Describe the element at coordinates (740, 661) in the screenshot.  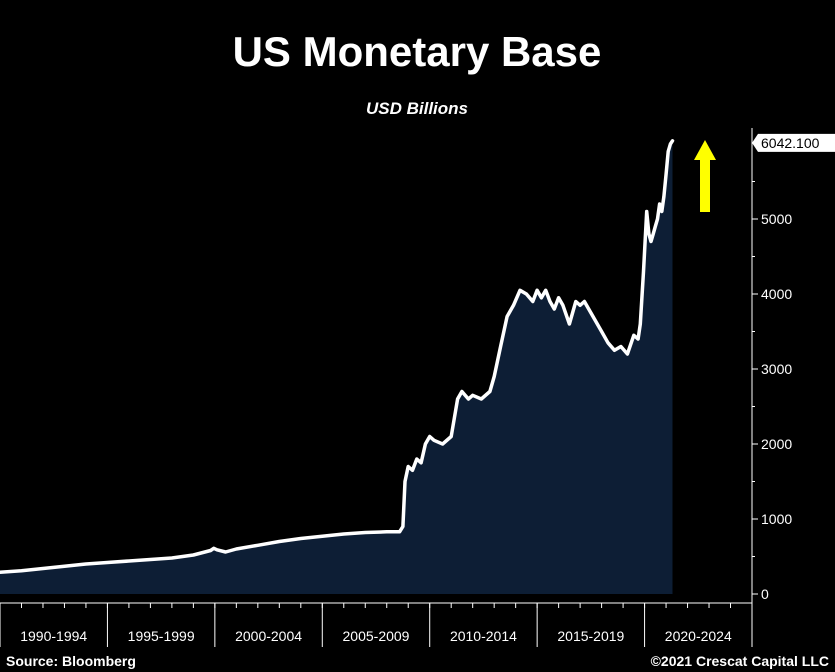
I see `copyright-label: ©2021 Crescat Capital LLC` at that location.